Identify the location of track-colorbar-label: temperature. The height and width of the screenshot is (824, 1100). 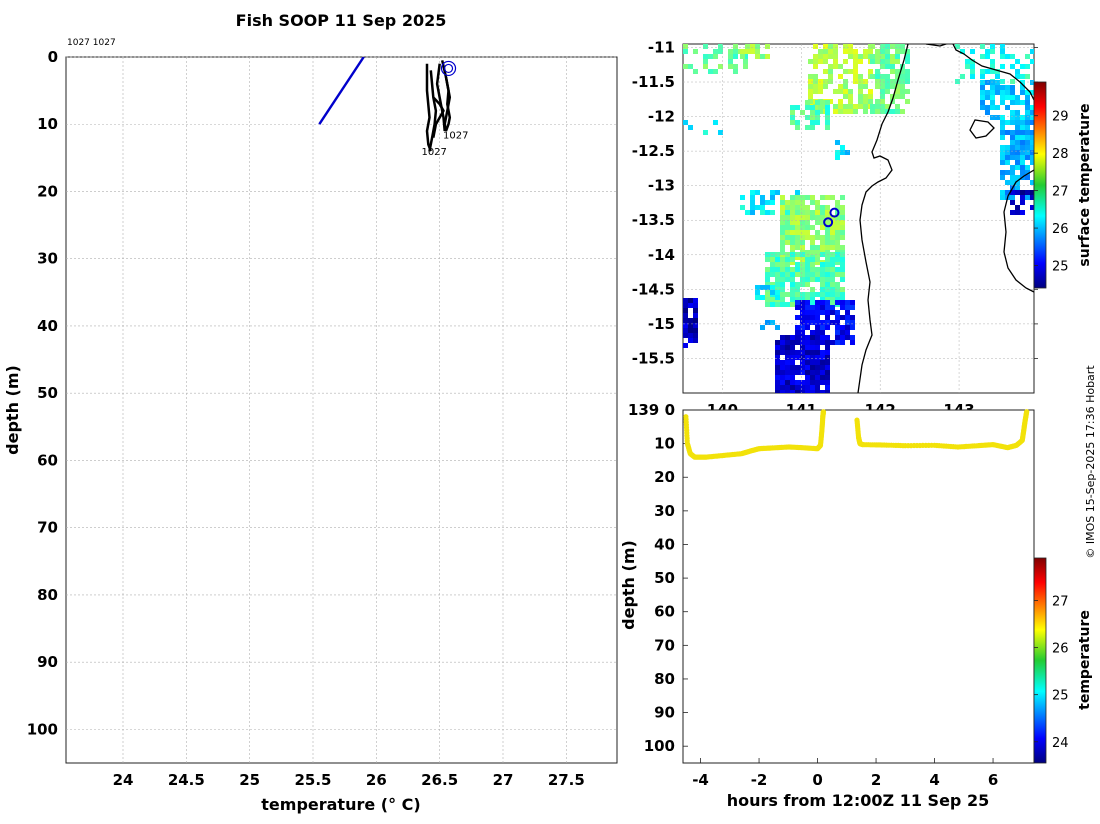
(1085, 660).